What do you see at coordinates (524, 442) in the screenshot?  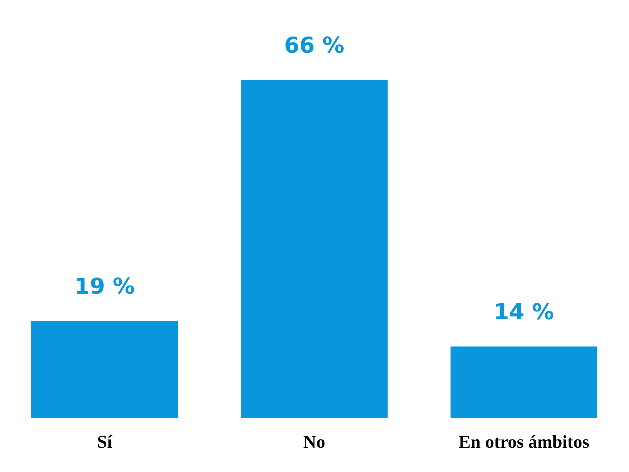 I see `x-tick-label: En otros ámbitos` at bounding box center [524, 442].